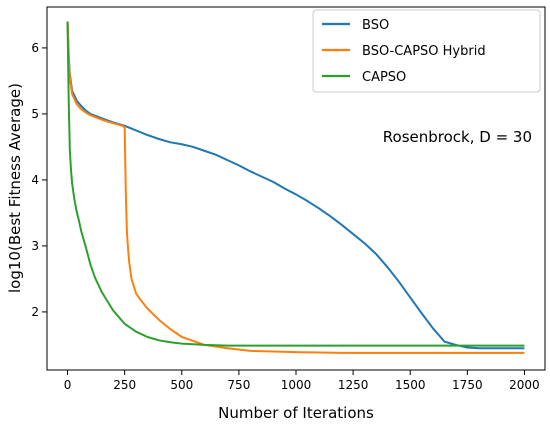 The image size is (550, 424). Describe the element at coordinates (181, 385) in the screenshot. I see `x-tick-label-500: 500` at that location.